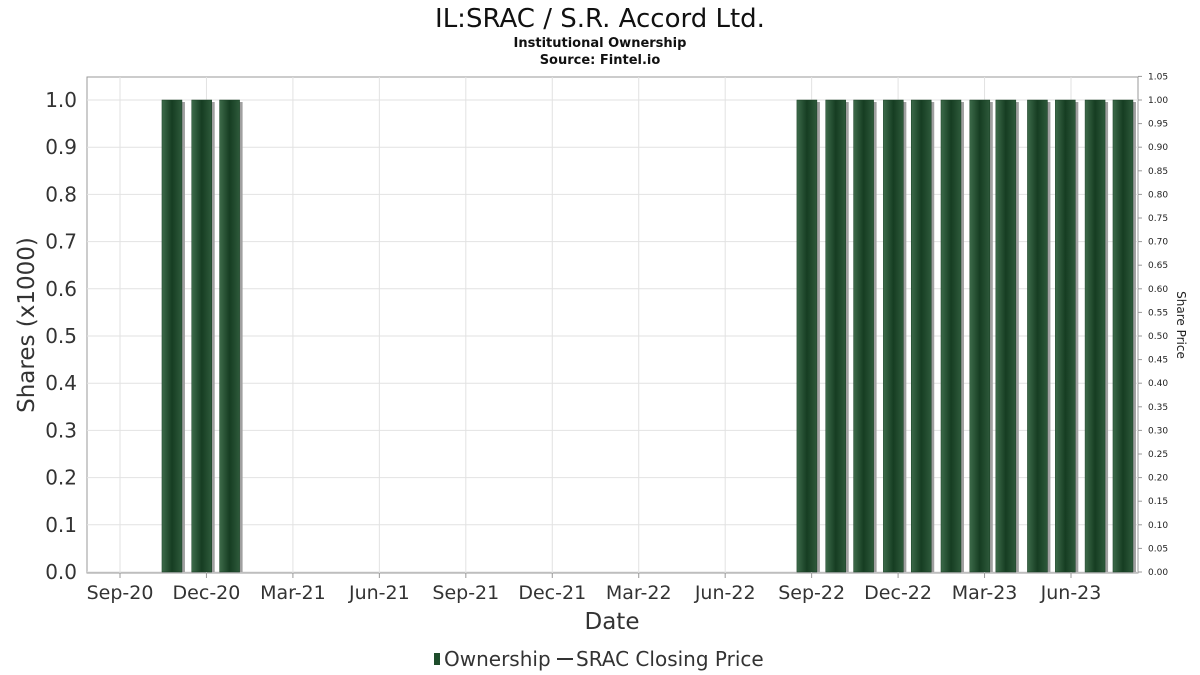 The image size is (1200, 675). I want to click on y2-tick-label: 0.35, so click(1158, 408).